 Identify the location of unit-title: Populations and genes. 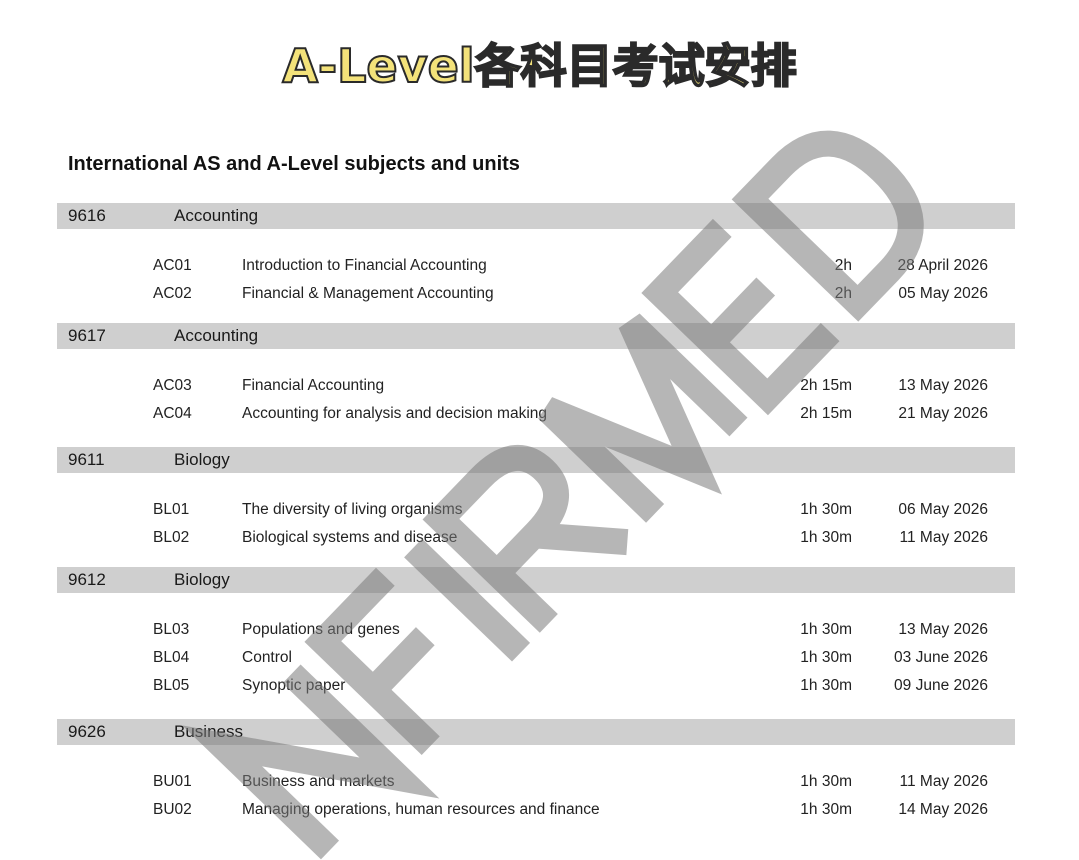
(321, 629).